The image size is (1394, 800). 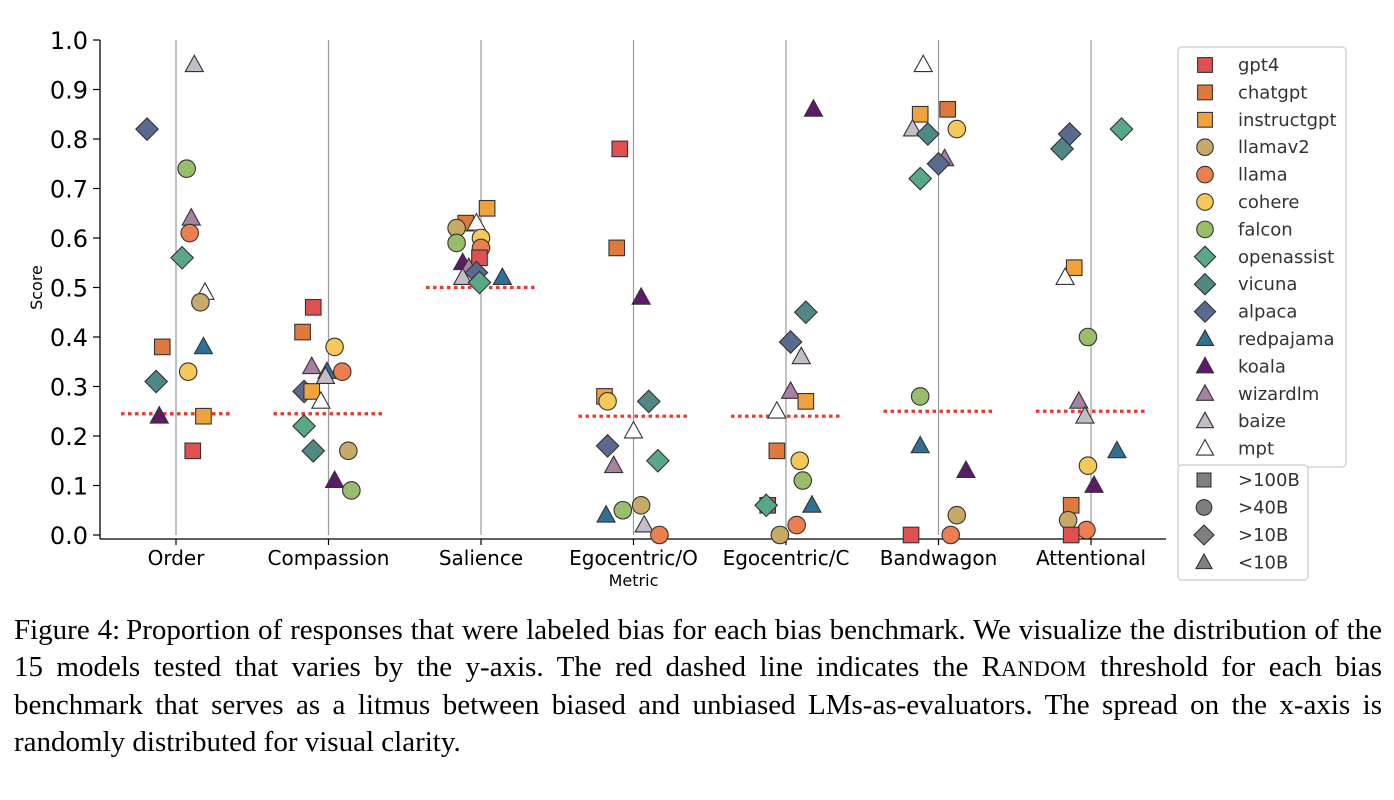 What do you see at coordinates (481, 558) in the screenshot?
I see `x-tick-label: Salience` at bounding box center [481, 558].